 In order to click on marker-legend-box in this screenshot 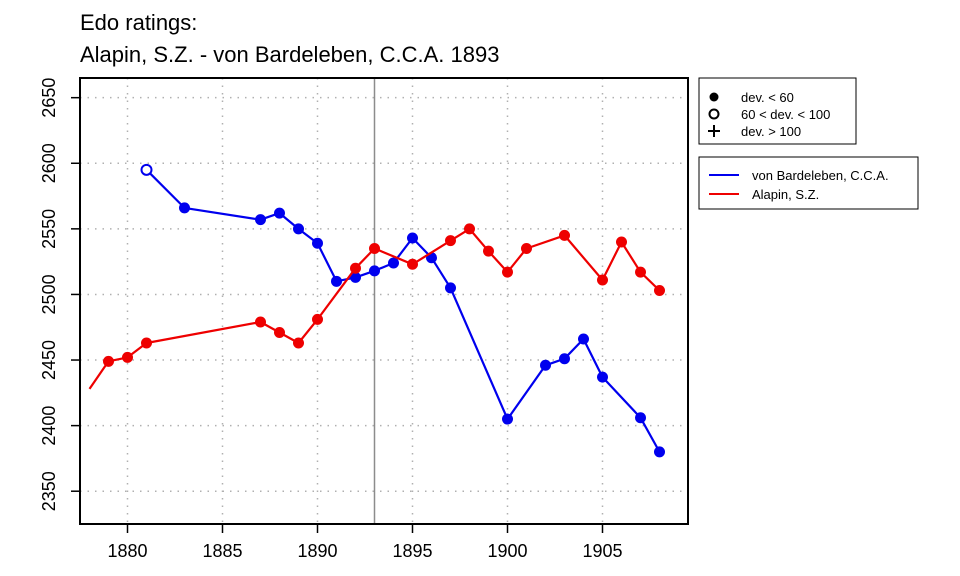, I will do `click(777, 111)`.